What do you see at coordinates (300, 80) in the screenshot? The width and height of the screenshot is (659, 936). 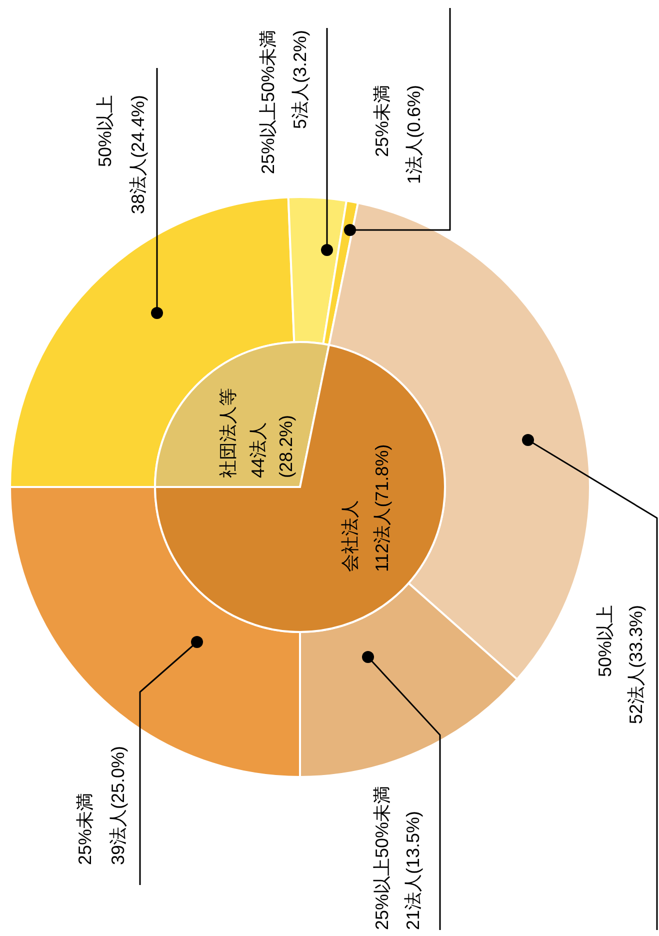 I see `data-label: 5法人(3.2%)` at bounding box center [300, 80].